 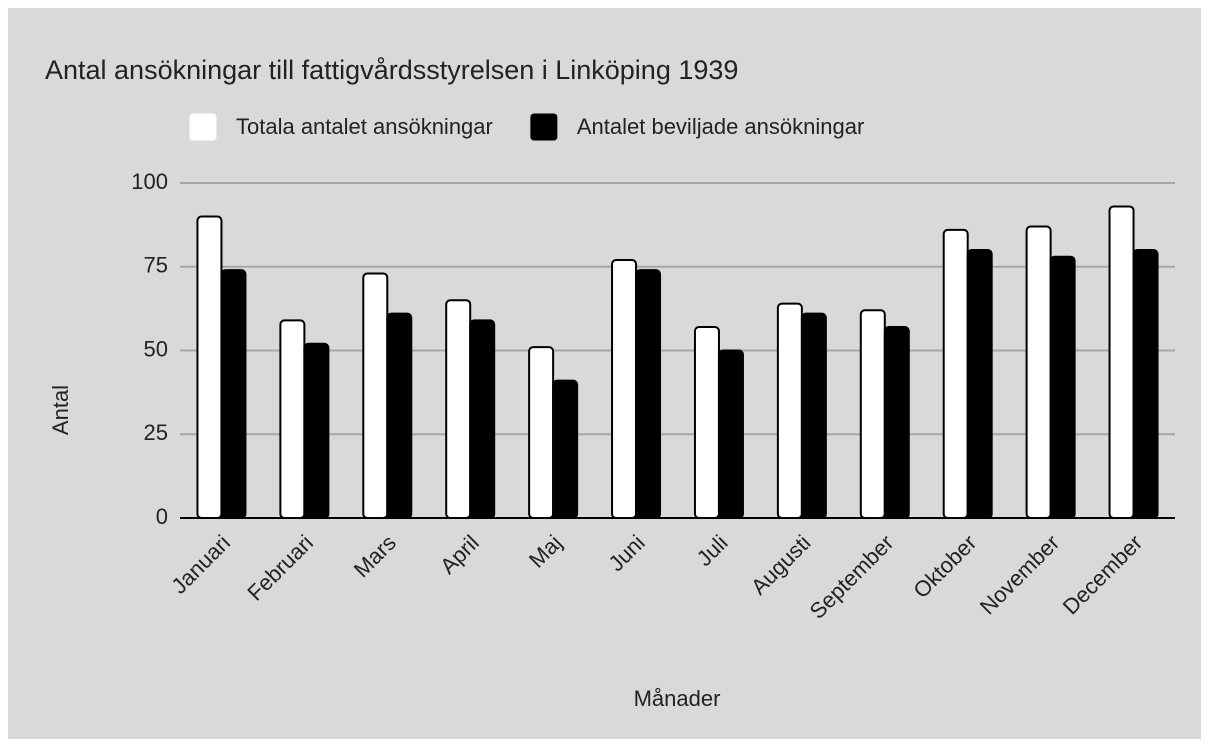 What do you see at coordinates (156, 432) in the screenshot?
I see `y-tick-label: 25` at bounding box center [156, 432].